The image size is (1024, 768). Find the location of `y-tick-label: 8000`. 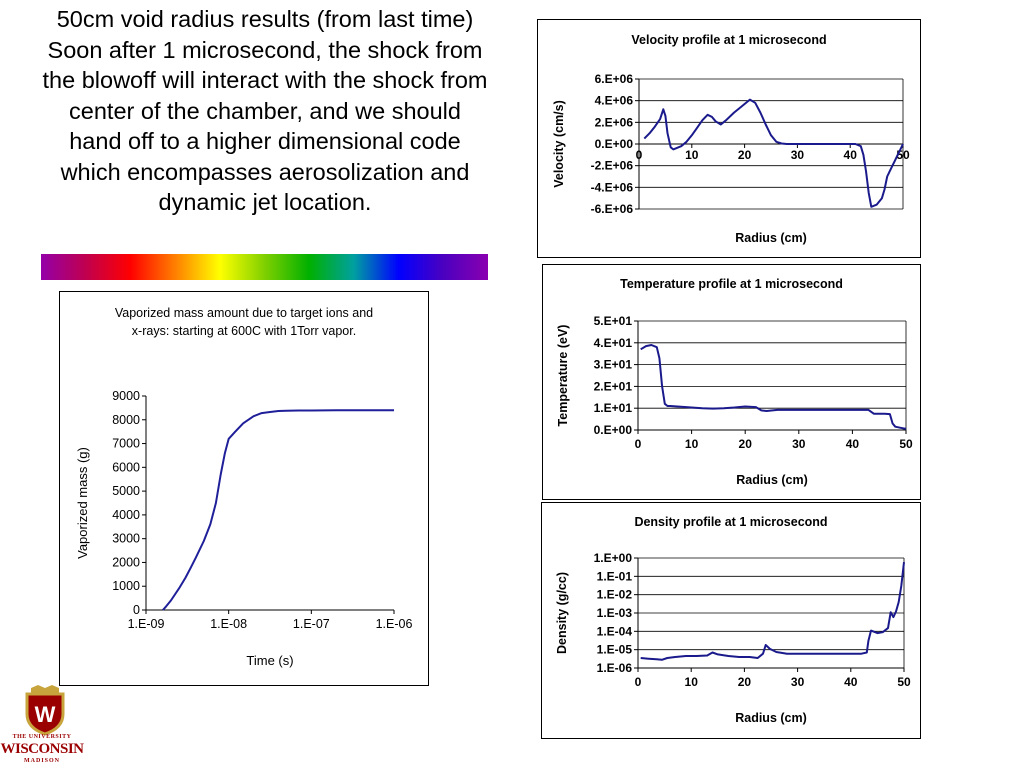

y-tick-label: 8000 is located at coordinates (126, 420).